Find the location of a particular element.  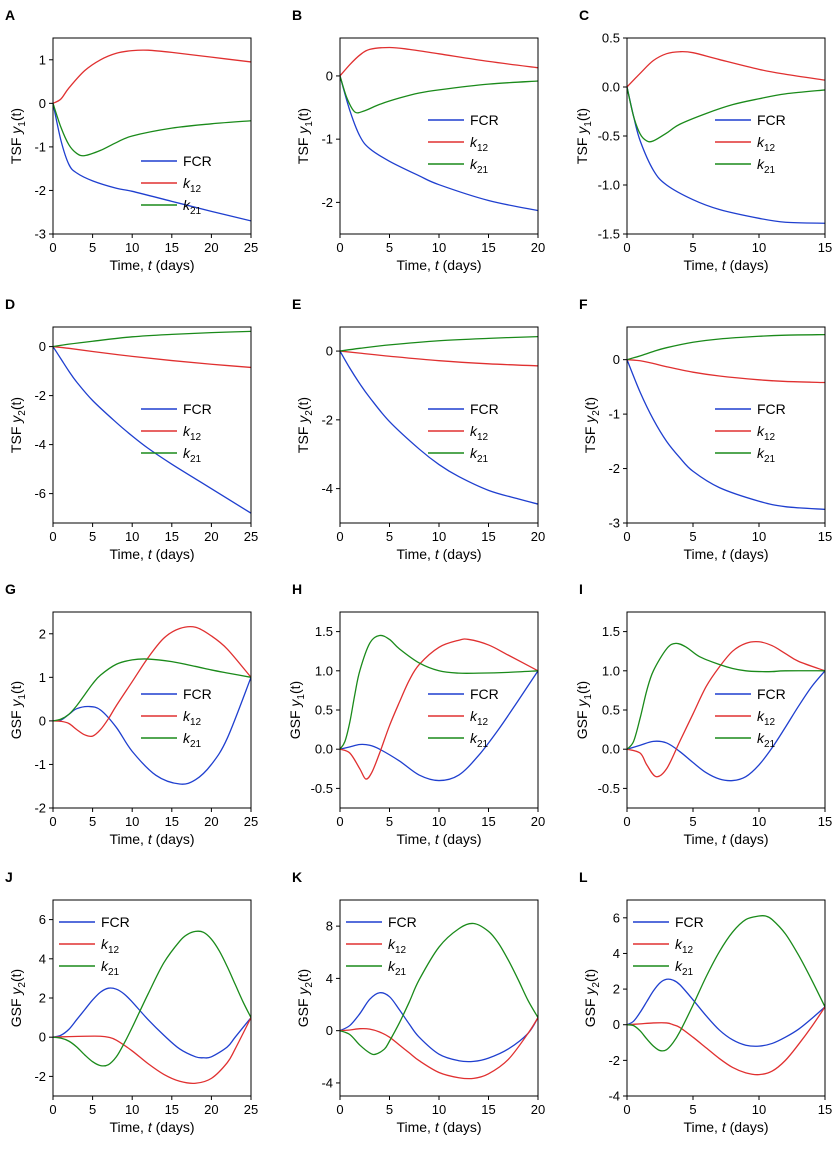

y-tick-label-l: 2 is located at coordinates (616, 989).